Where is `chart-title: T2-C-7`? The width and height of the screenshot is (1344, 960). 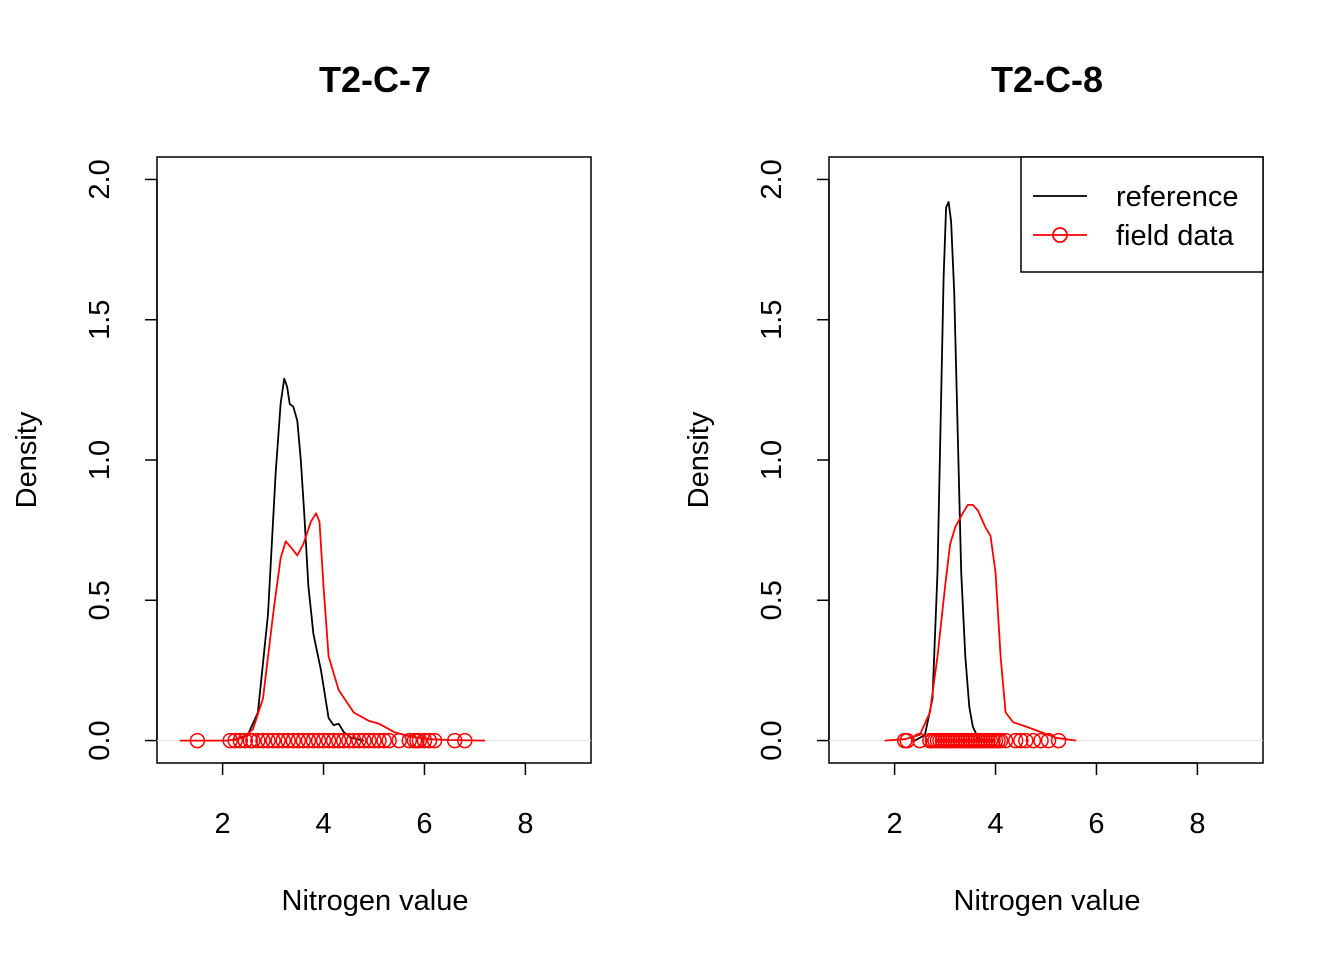 chart-title: T2-C-7 is located at coordinates (375, 79).